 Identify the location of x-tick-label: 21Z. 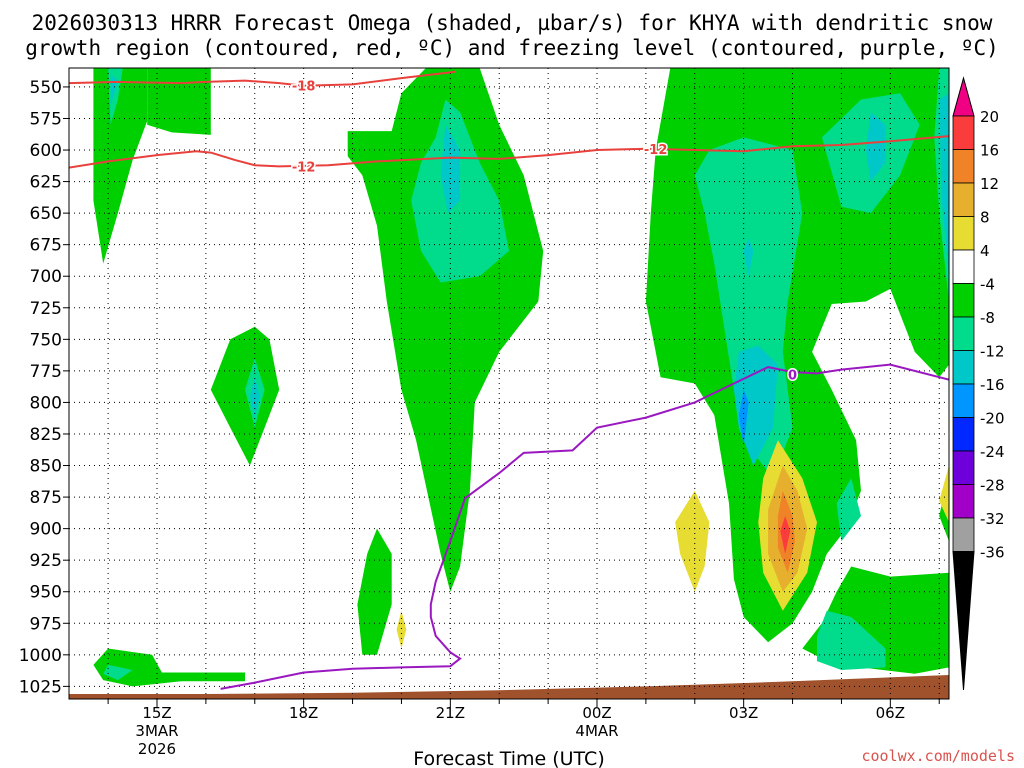
(450, 713).